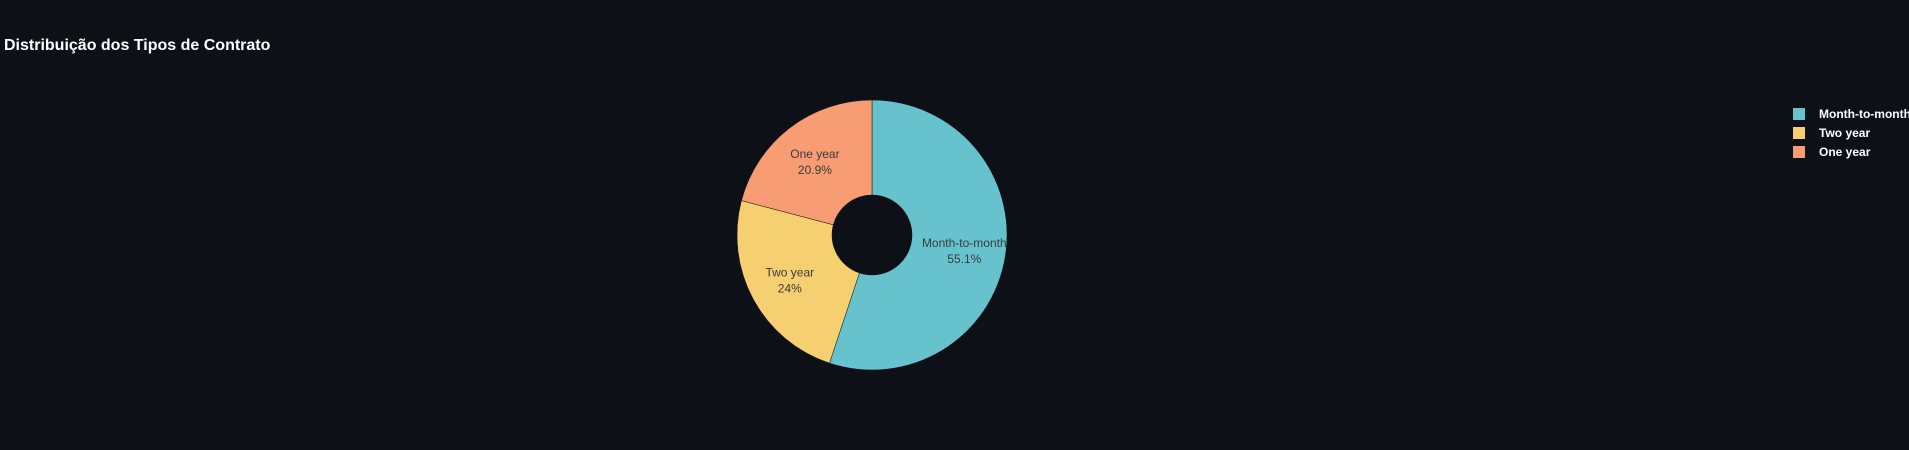 The image size is (1909, 450). I want to click on legend-item-two-year: Two year, so click(1831, 133).